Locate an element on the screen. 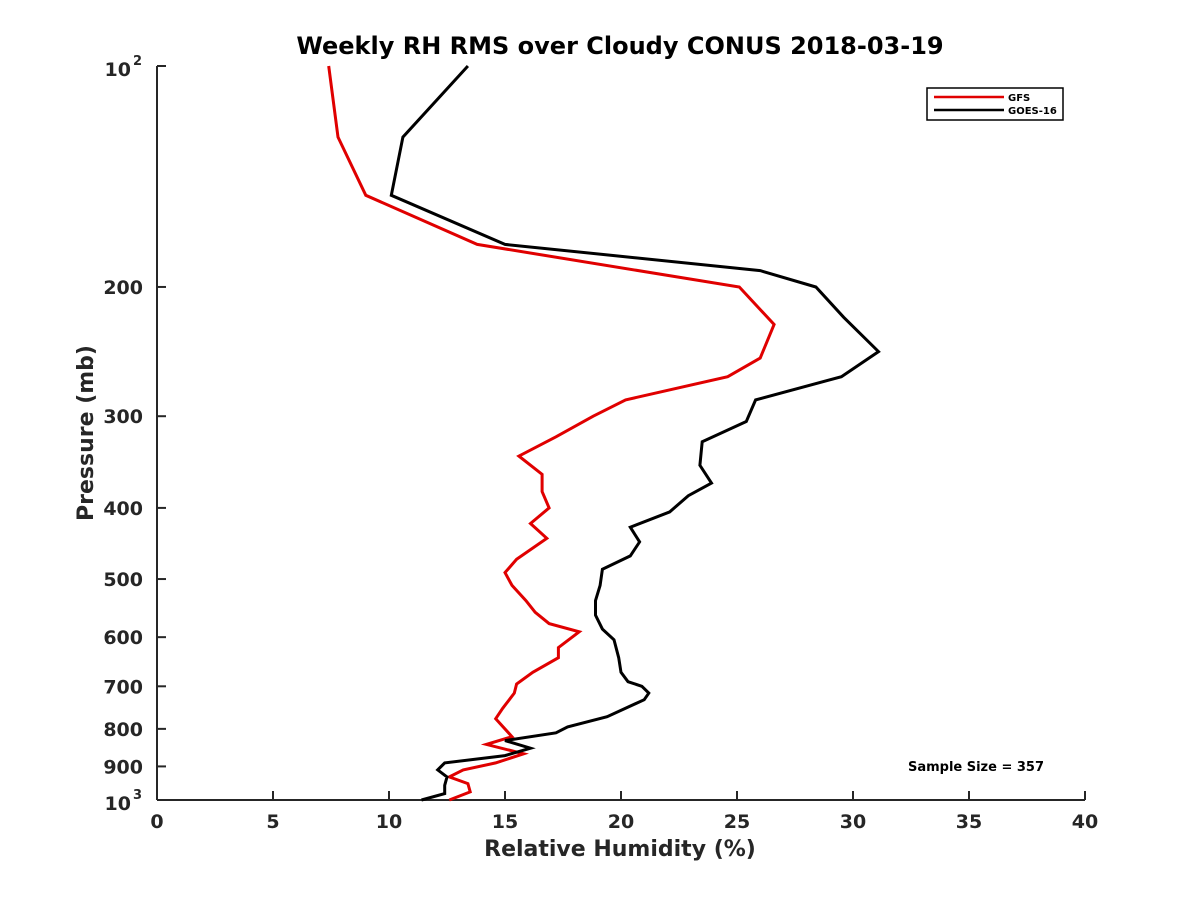 The width and height of the screenshot is (1200, 900). y-tick-label: 900 is located at coordinates (123, 767).